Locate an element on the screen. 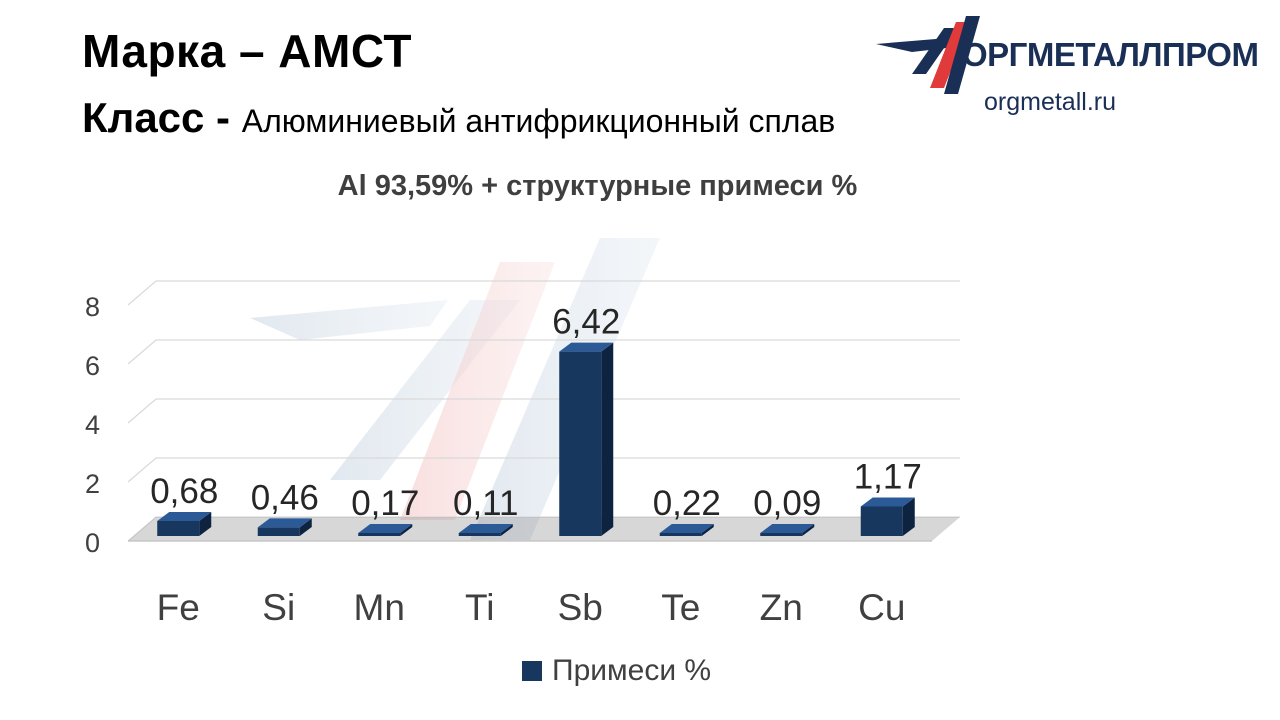  chart-legend: Примеси % is located at coordinates (616, 671).